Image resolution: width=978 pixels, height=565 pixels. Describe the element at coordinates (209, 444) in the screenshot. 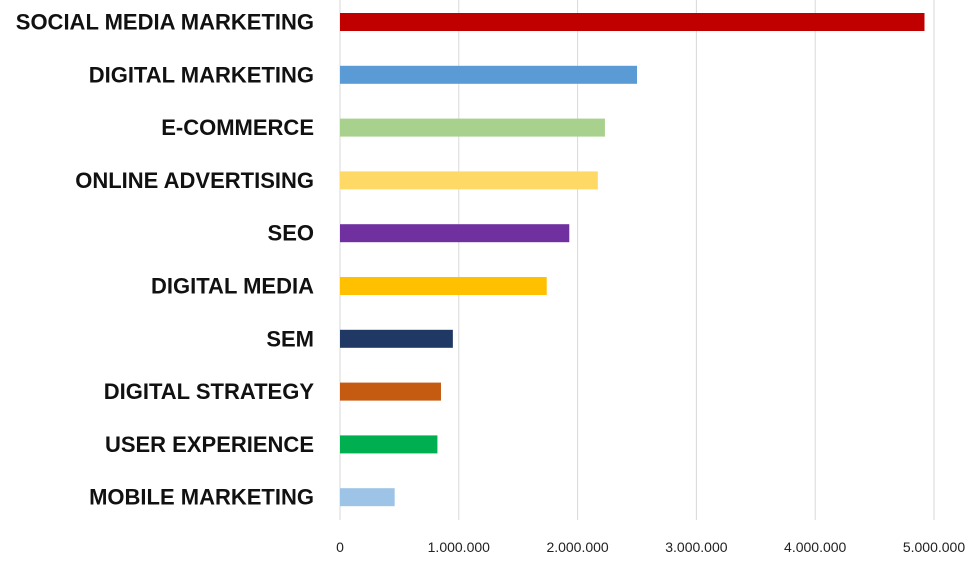

I see `category-label-user-experience: USER EXPERIENCE` at that location.